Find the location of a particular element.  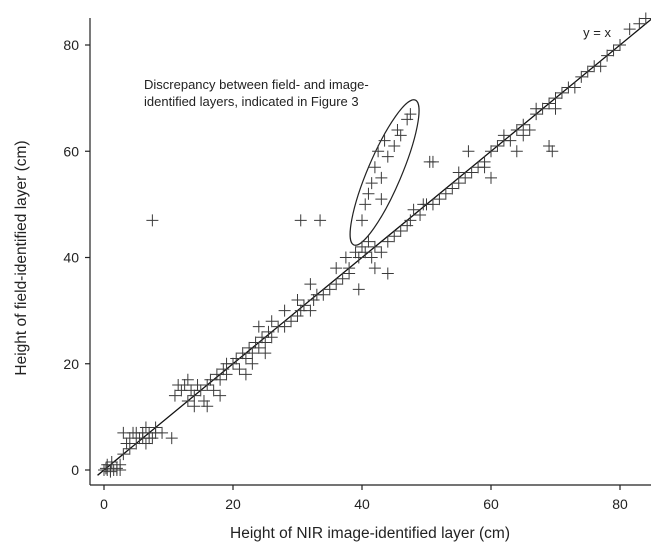

y-tick-label: 40 is located at coordinates (71, 258).